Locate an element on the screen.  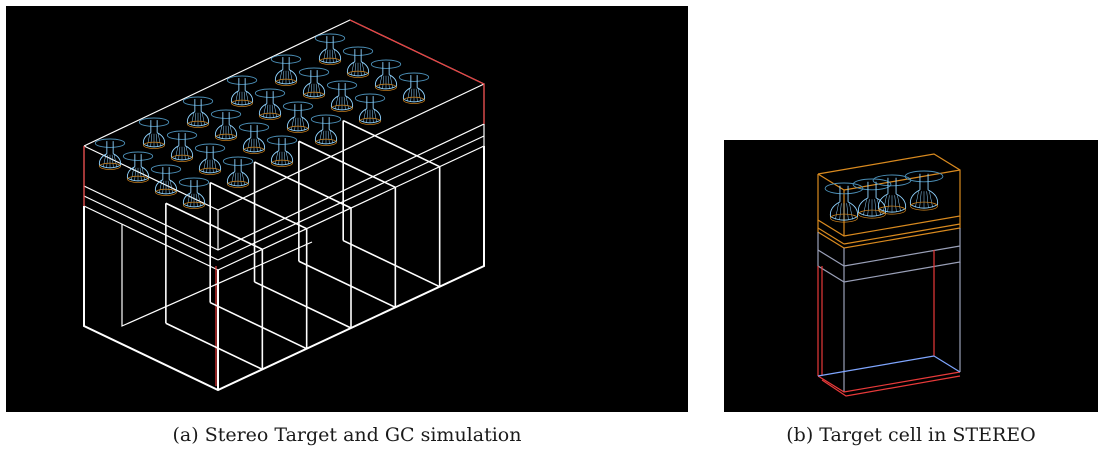
caption-a: (a) Stereo Target and GC simulation is located at coordinates (347, 435).